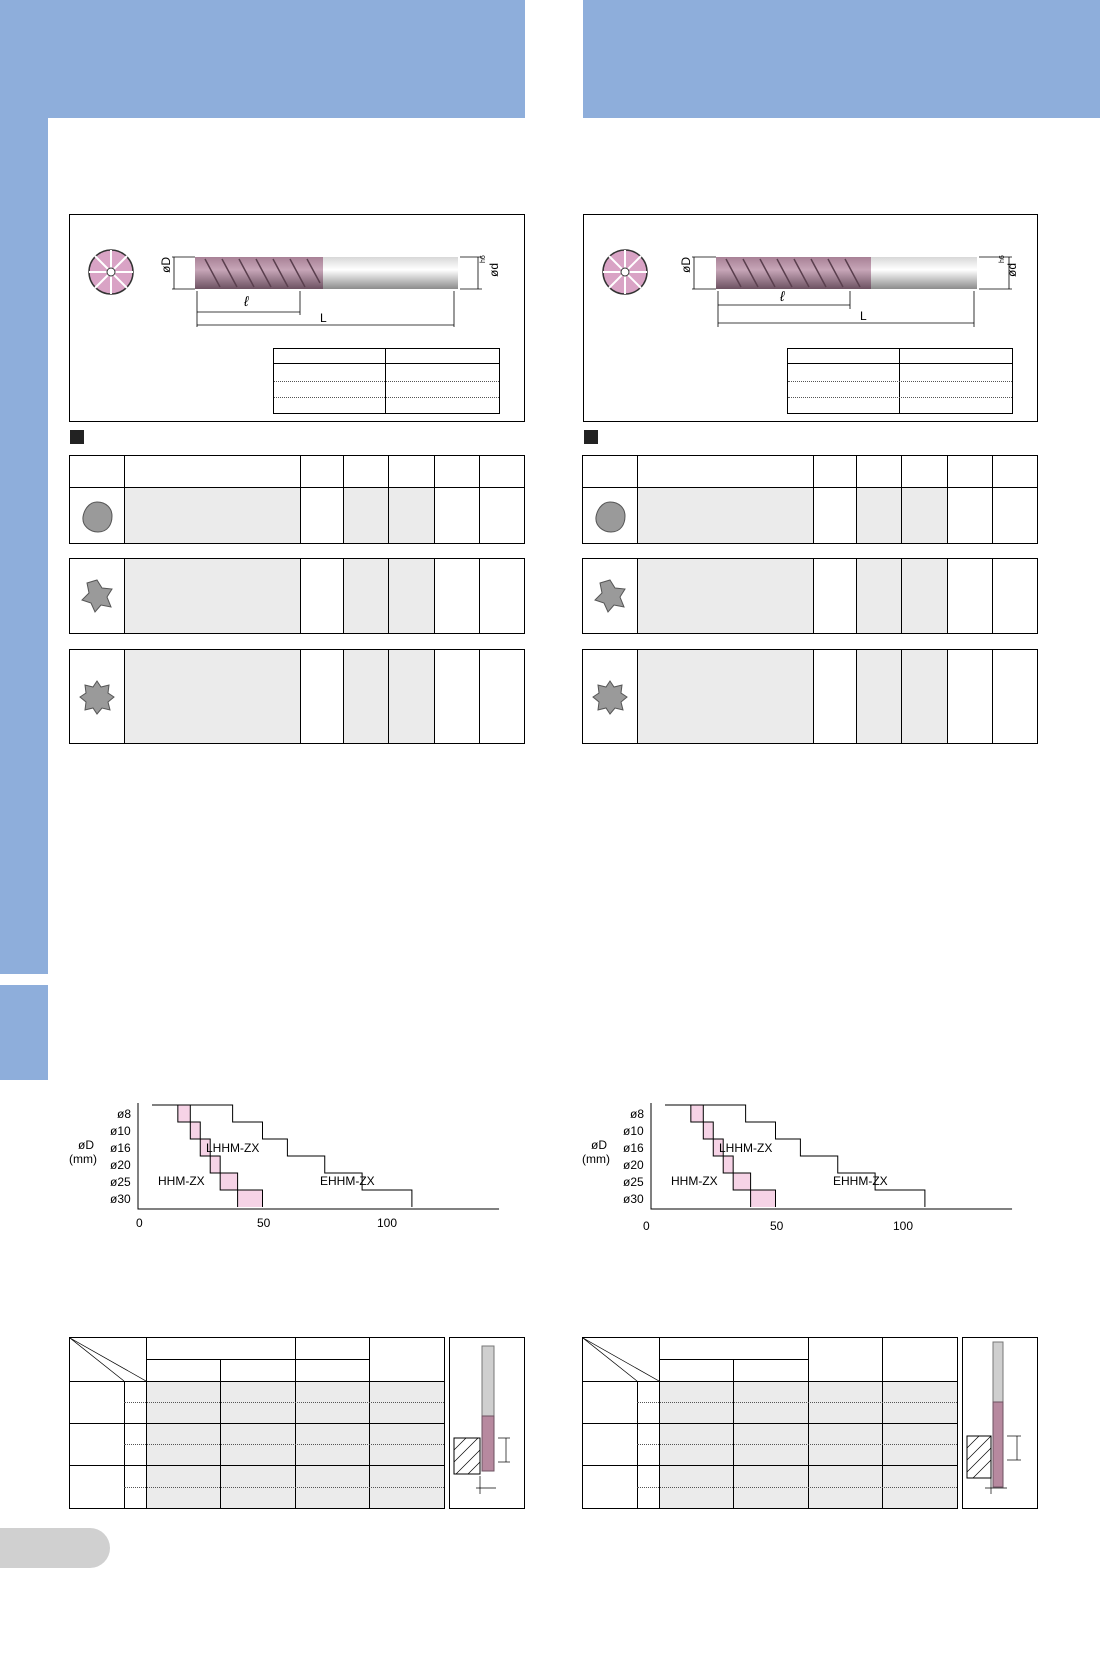 Image resolution: width=1100 pixels, height=1662 pixels. What do you see at coordinates (262, 59) in the screenshot?
I see `header-banner-left` at bounding box center [262, 59].